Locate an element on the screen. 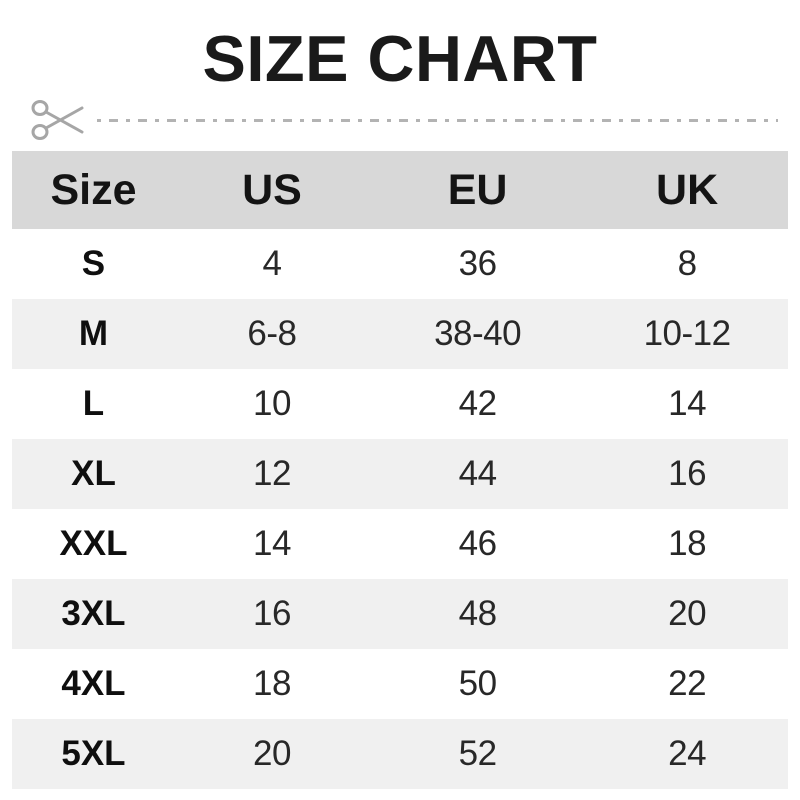  column-header-uk: UK is located at coordinates (687, 189).